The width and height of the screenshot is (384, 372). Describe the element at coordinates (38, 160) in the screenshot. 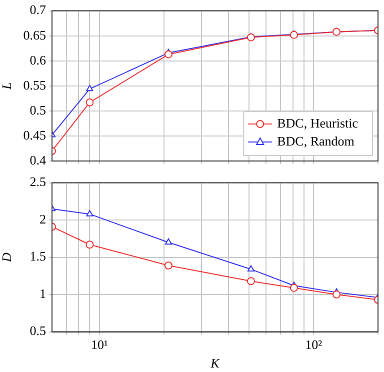

I see `y-tick-label: 0.4` at that location.